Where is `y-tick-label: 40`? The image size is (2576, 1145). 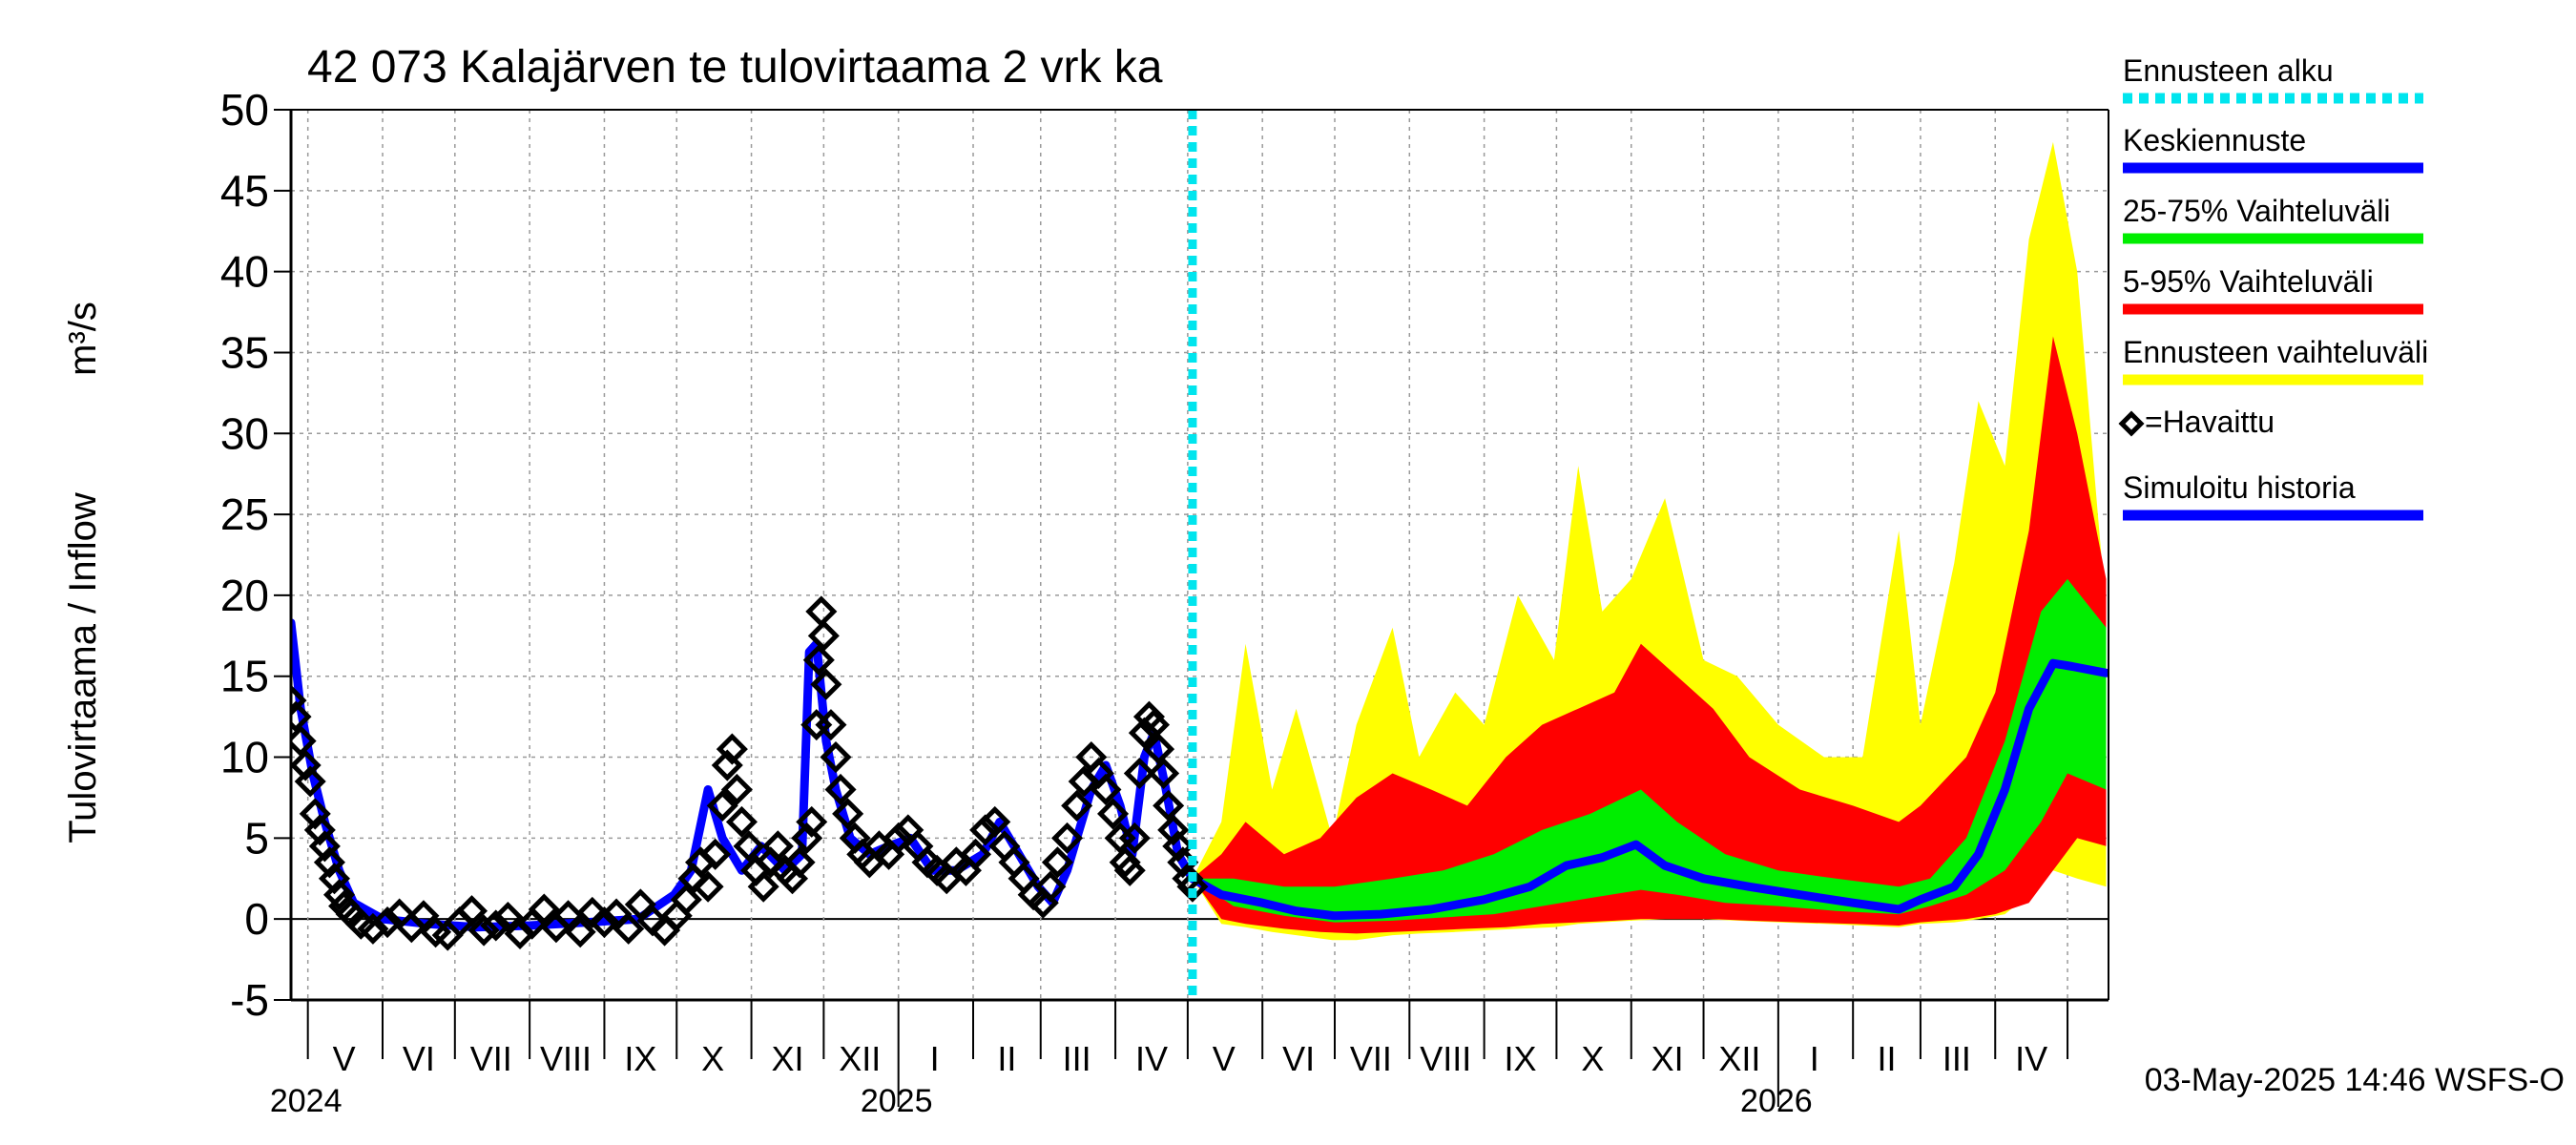
y-tick-label: 40 is located at coordinates (244, 272).